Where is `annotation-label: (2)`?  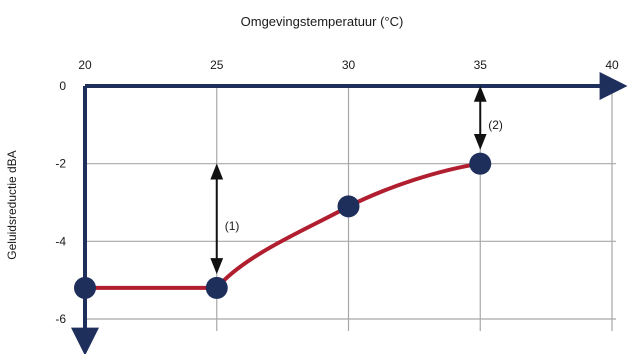
annotation-label: (2) is located at coordinates (495, 125).